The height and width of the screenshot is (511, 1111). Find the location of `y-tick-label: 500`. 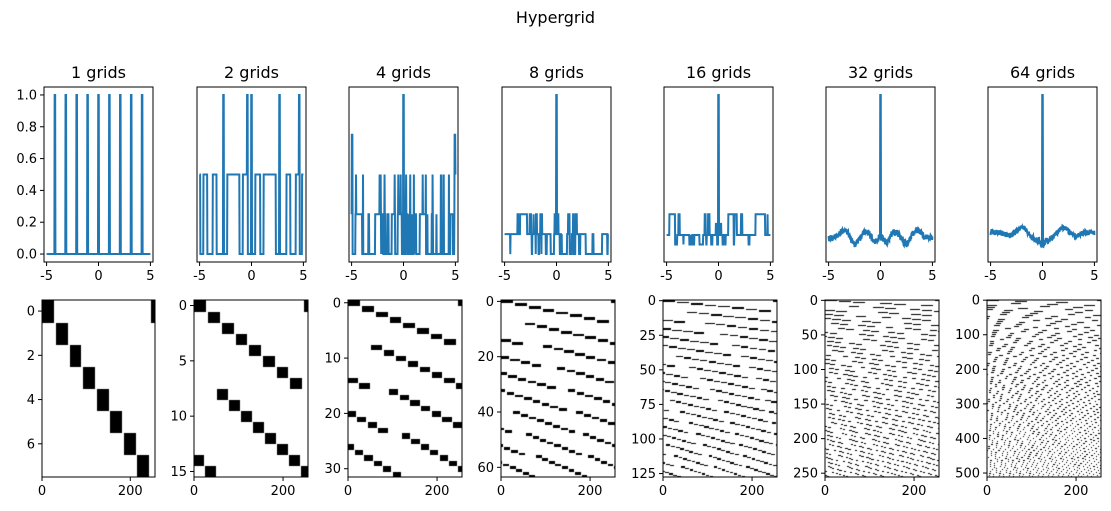

y-tick-label: 500 is located at coordinates (967, 474).